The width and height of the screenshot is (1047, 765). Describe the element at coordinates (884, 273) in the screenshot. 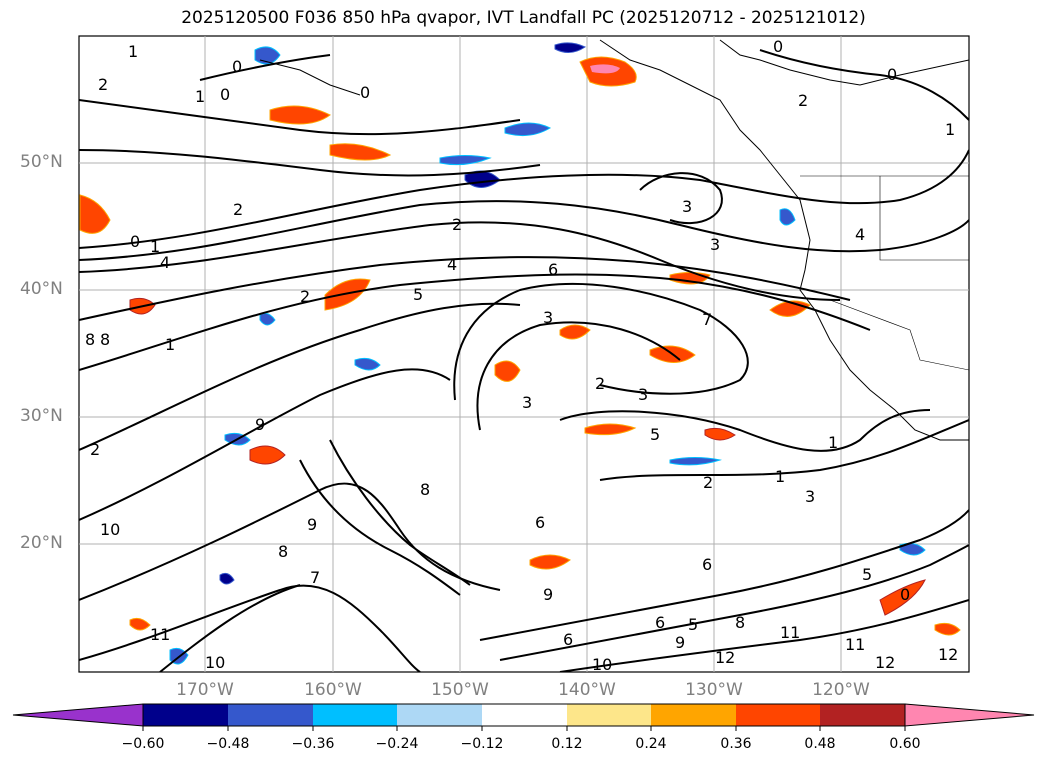

I see `borders` at that location.